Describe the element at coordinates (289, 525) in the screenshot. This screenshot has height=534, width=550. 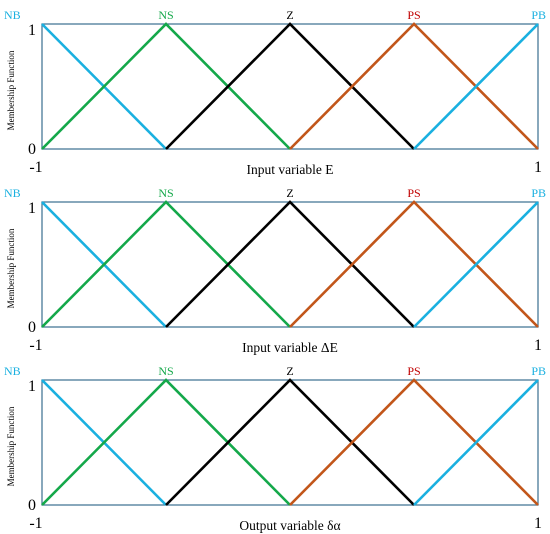
I see `x-axis-title: Output variable δα` at that location.